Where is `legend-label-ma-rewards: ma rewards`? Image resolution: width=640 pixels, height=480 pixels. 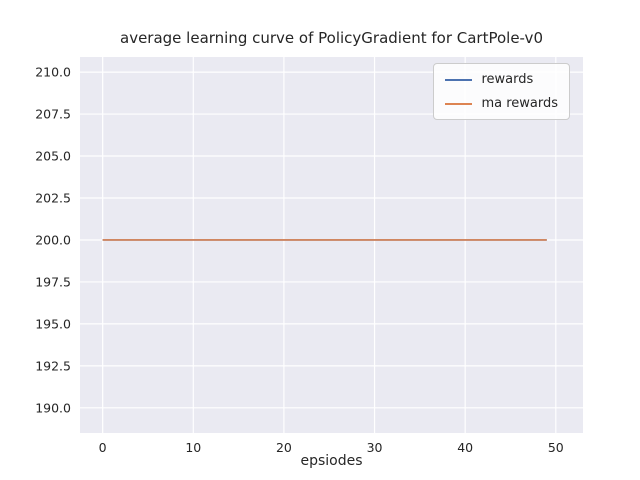
legend-label-ma-rewards: ma rewards is located at coordinates (519, 103).